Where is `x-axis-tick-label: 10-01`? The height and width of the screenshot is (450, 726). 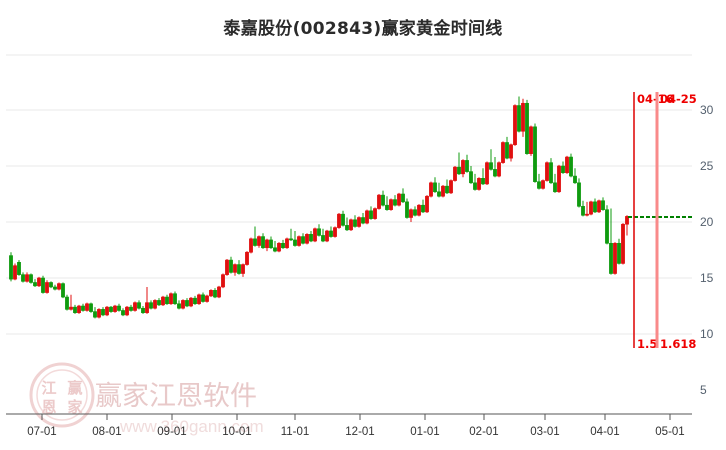
x-axis-tick-label: 10-01 is located at coordinates (236, 432).